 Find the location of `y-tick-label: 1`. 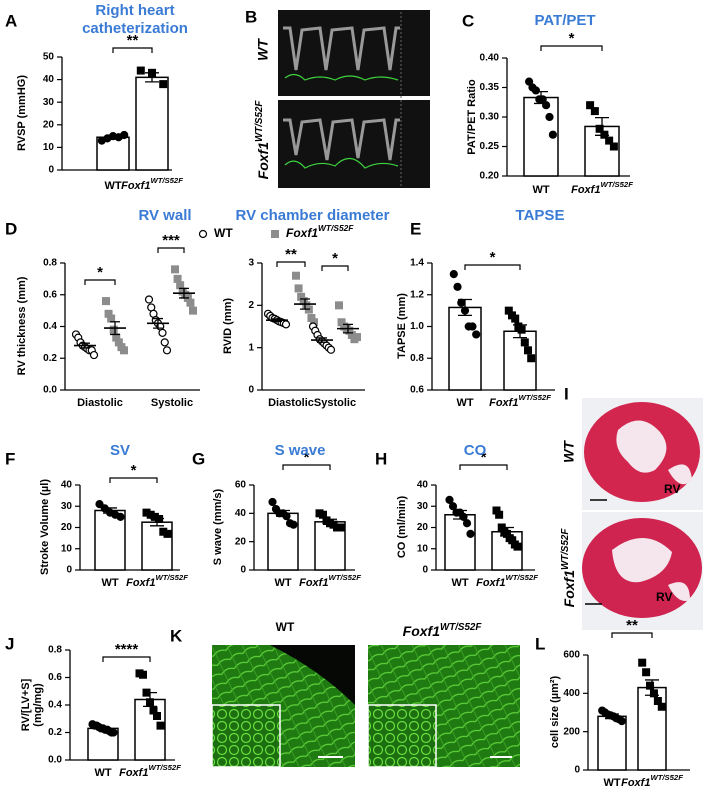

y-tick-label: 1 is located at coordinates (251, 347).